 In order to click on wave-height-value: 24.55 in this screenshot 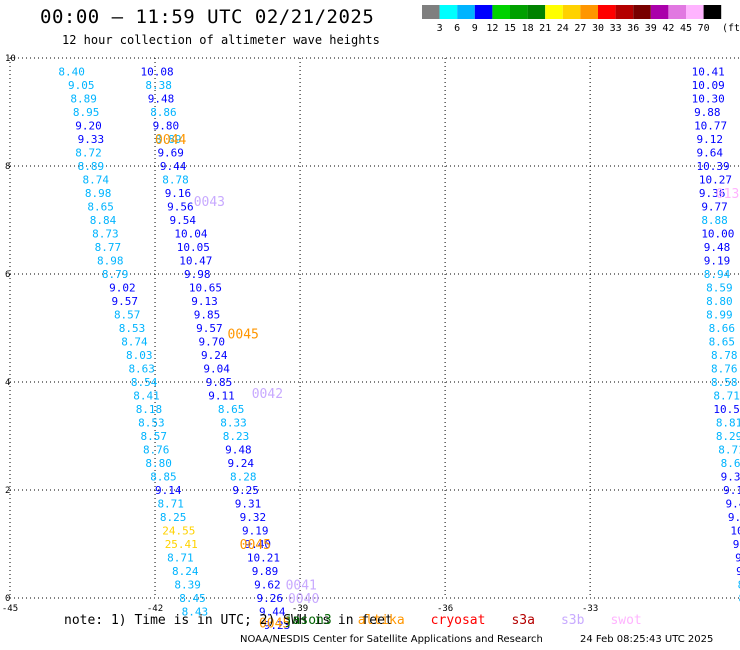, I will do `click(178, 531)`.